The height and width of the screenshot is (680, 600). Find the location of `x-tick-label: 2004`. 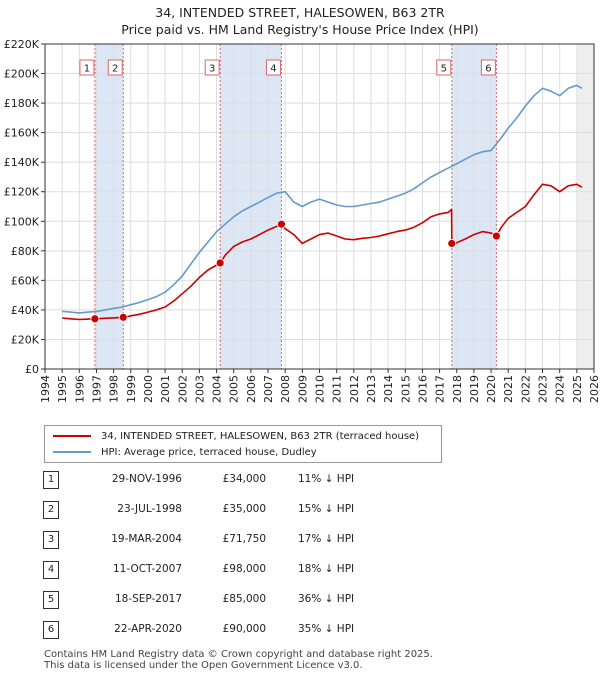

x-tick-label: 2004 is located at coordinates (217, 389).